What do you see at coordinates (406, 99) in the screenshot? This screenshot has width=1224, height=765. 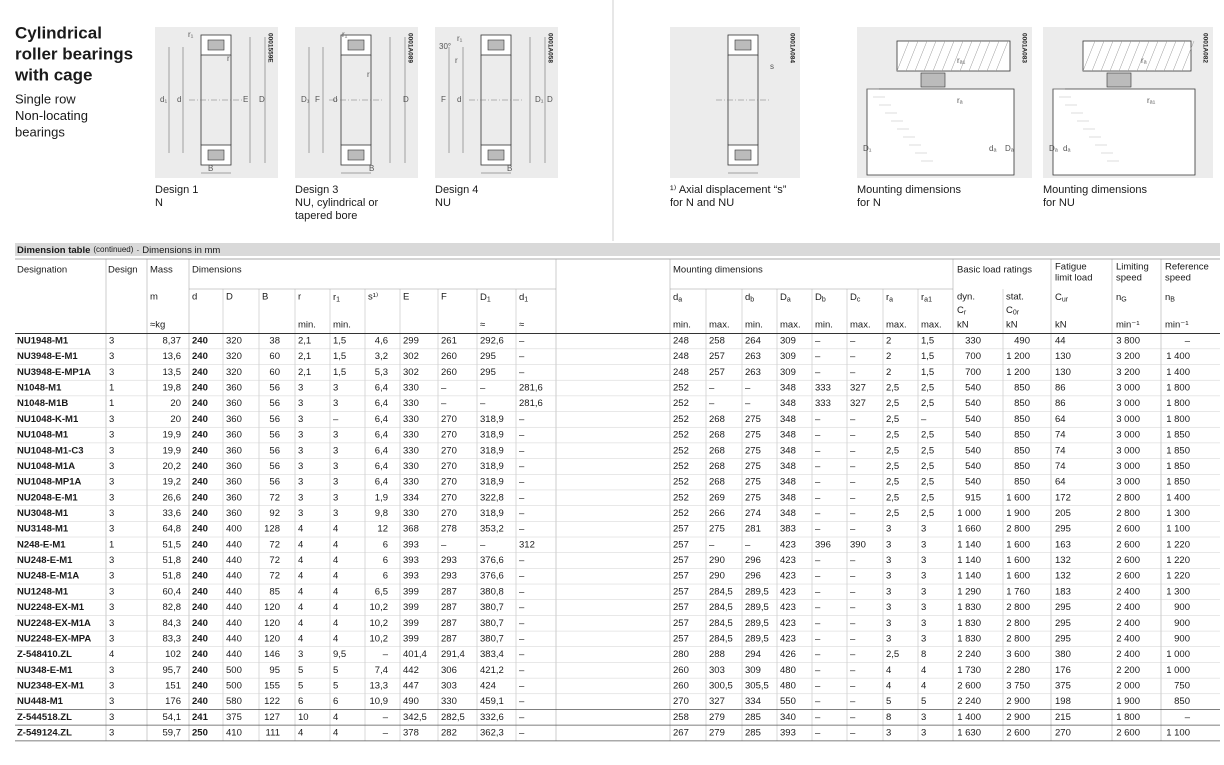 I see `figure-label: D` at bounding box center [406, 99].